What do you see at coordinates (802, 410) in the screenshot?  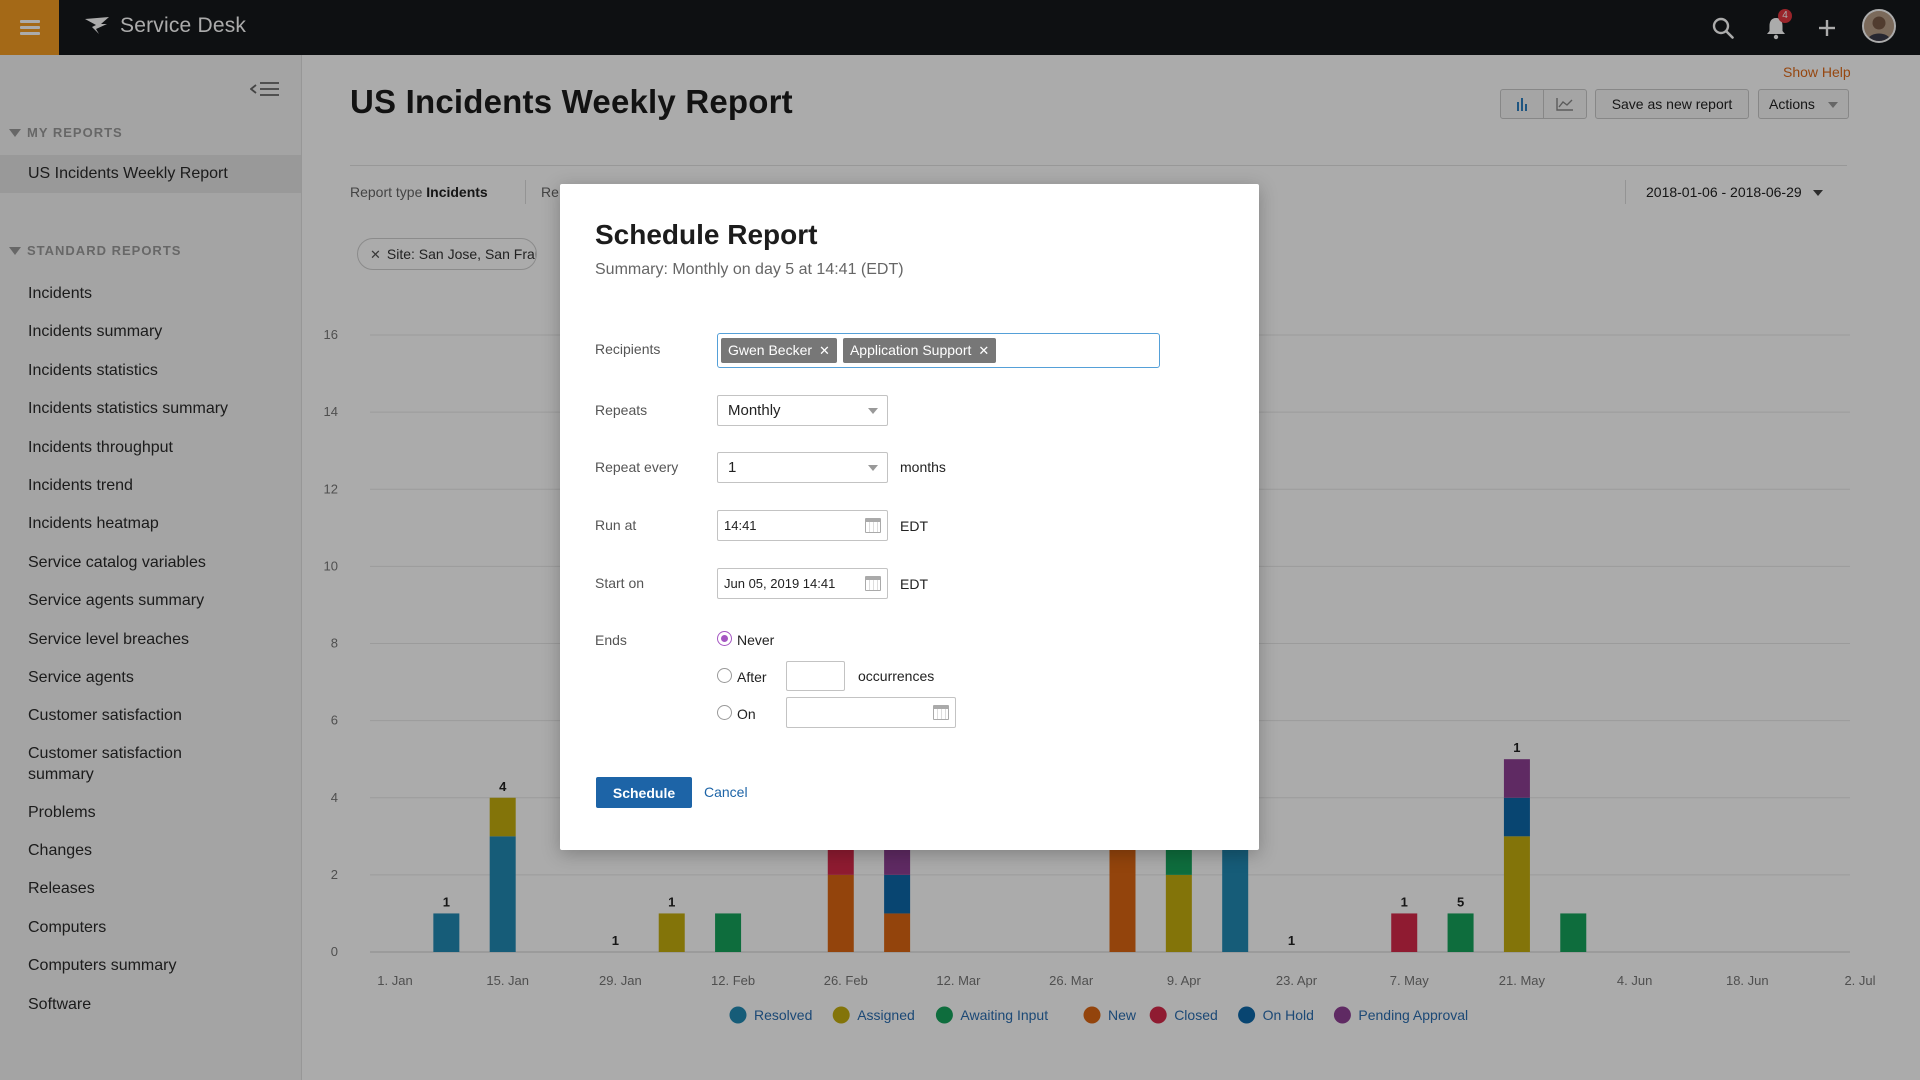 I see `repeats-select: Monthly` at bounding box center [802, 410].